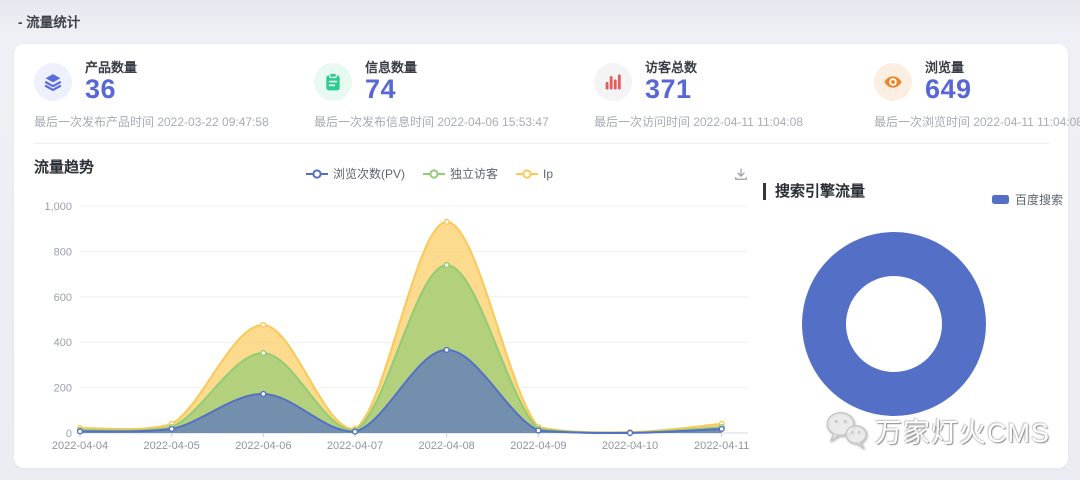  Describe the element at coordinates (111, 67) in the screenshot. I see `stat-label: 产品数量` at that location.